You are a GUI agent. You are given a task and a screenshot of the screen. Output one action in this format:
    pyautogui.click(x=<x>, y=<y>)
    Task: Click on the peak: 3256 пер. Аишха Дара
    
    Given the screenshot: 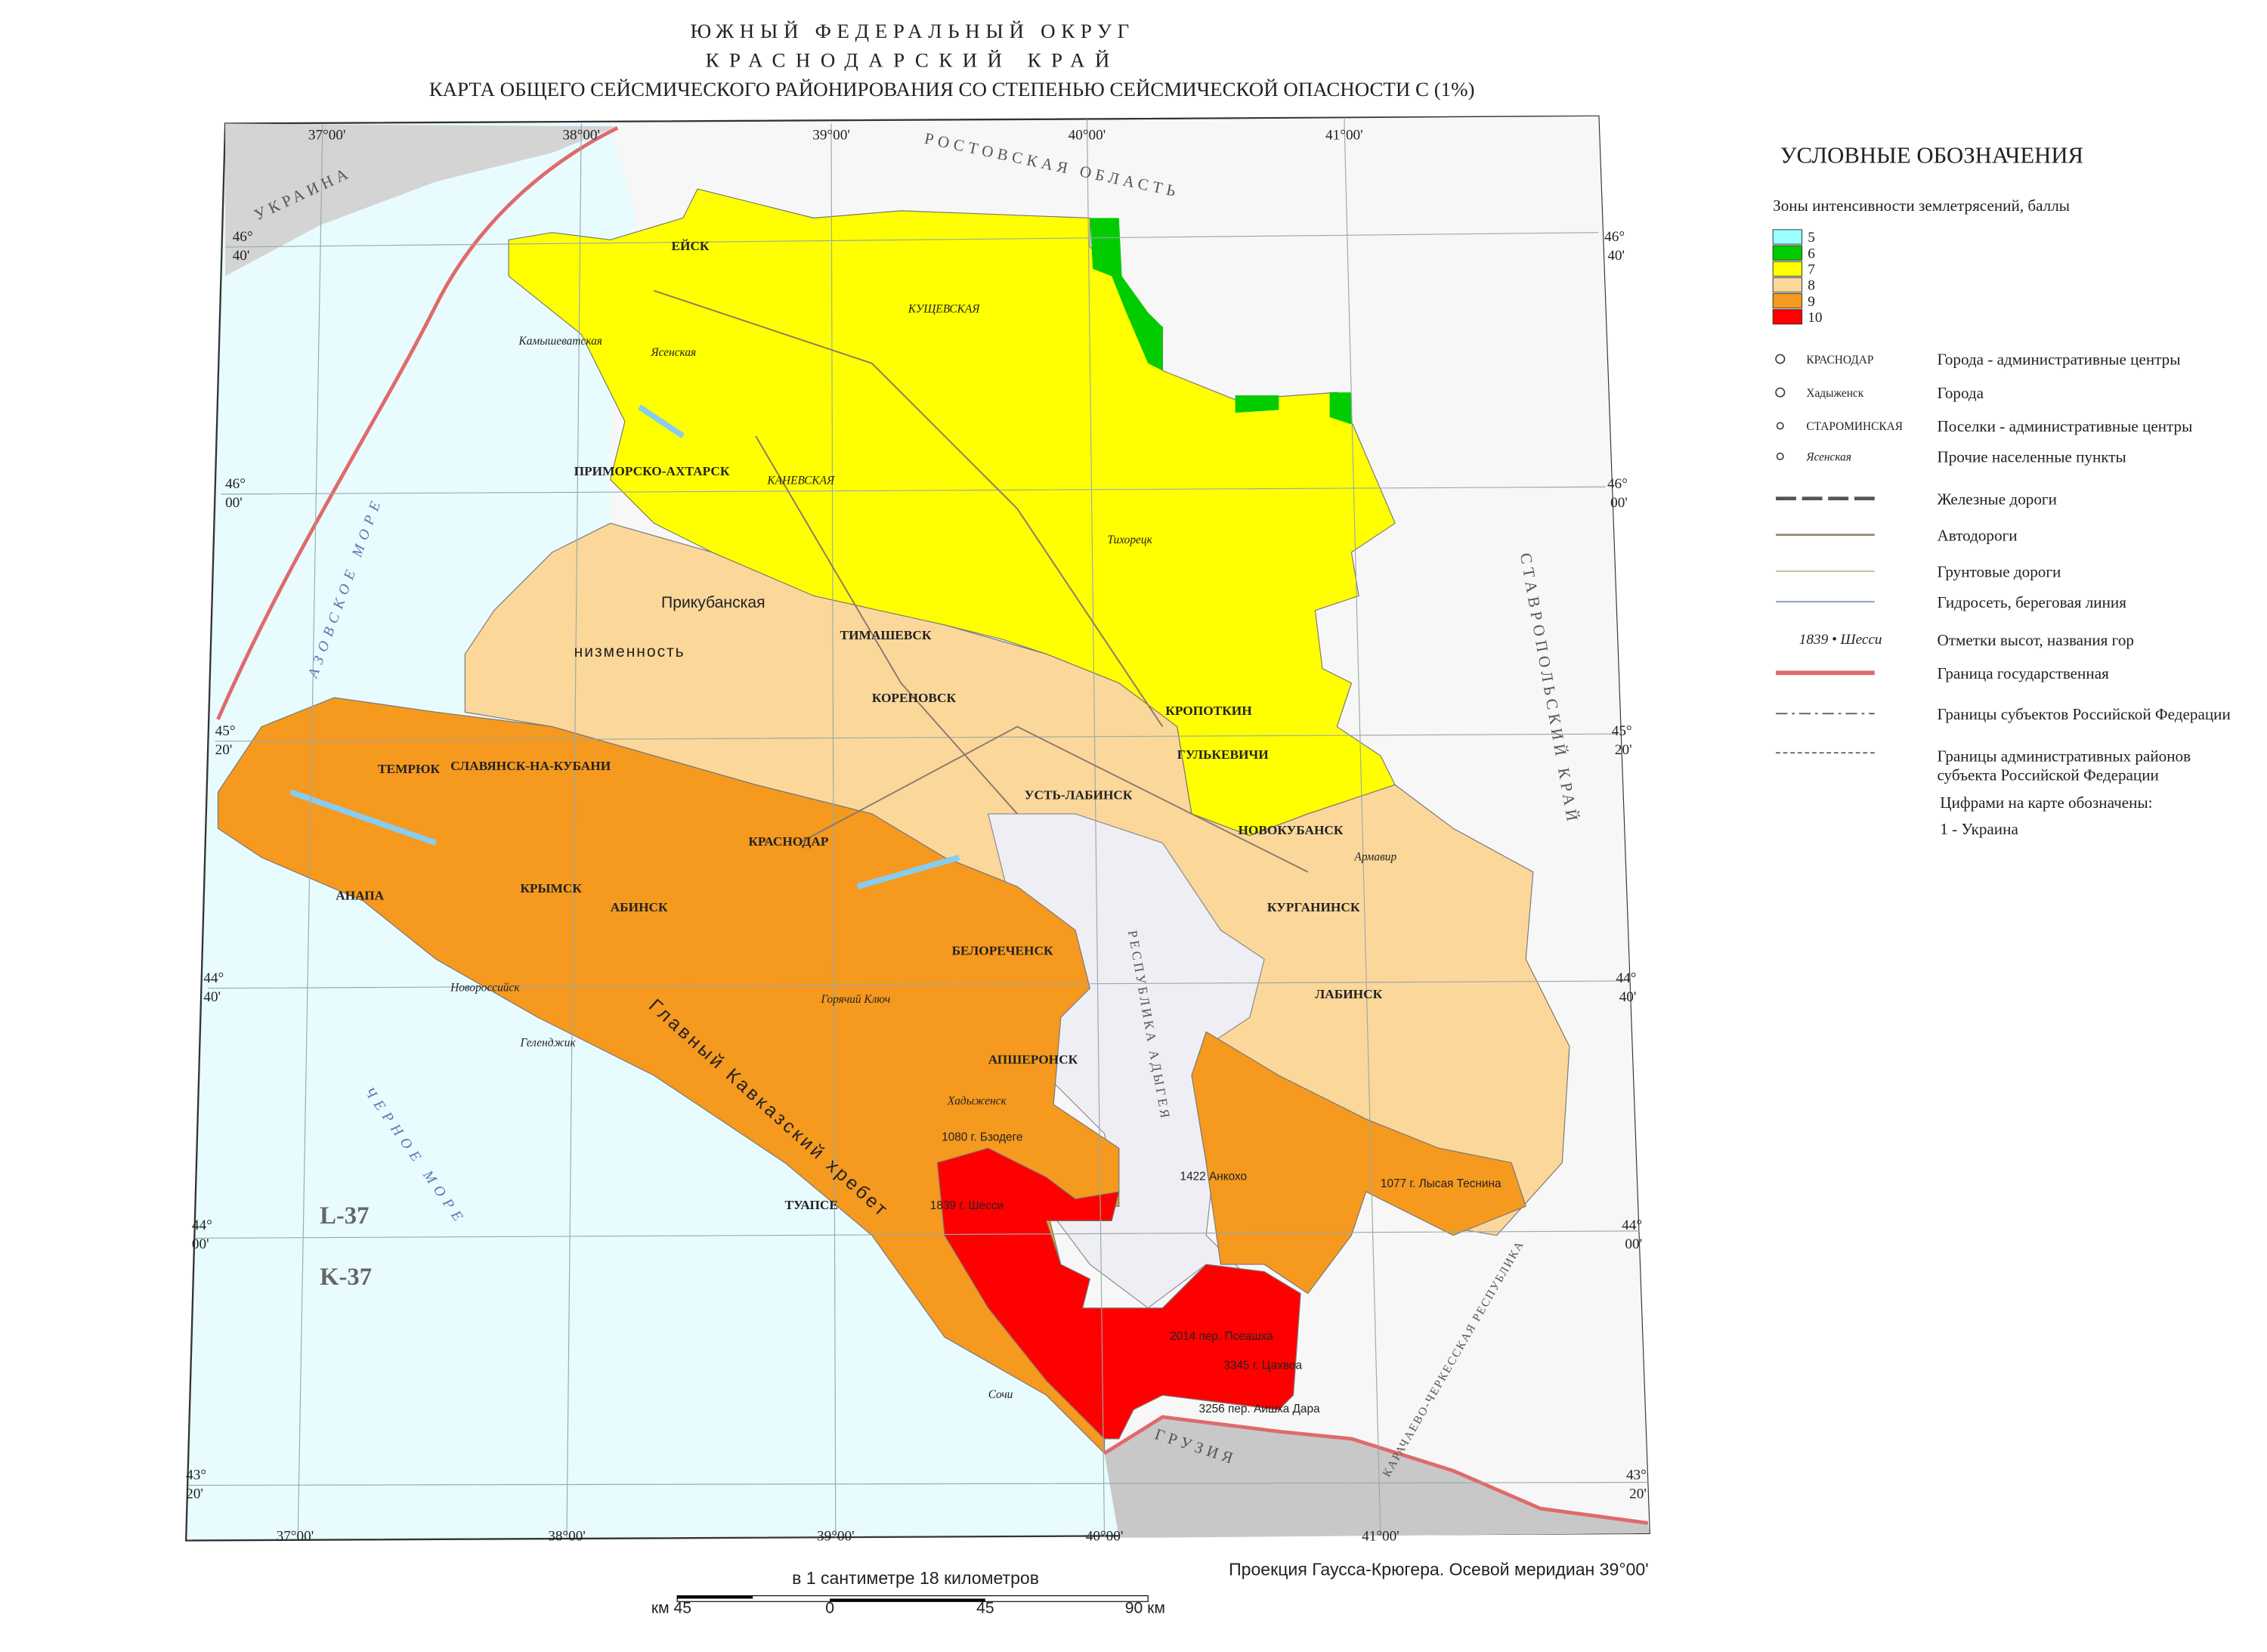 What is the action you would take?
    pyautogui.click(x=1259, y=1409)
    